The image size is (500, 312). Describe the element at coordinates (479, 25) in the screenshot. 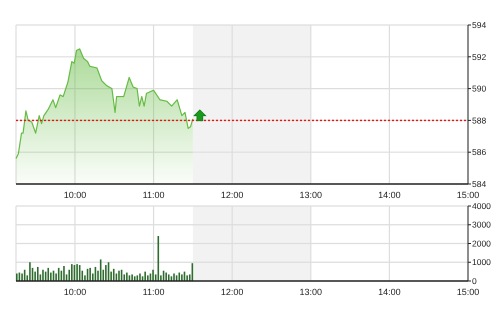

I see `y-tick-label: 594` at that location.